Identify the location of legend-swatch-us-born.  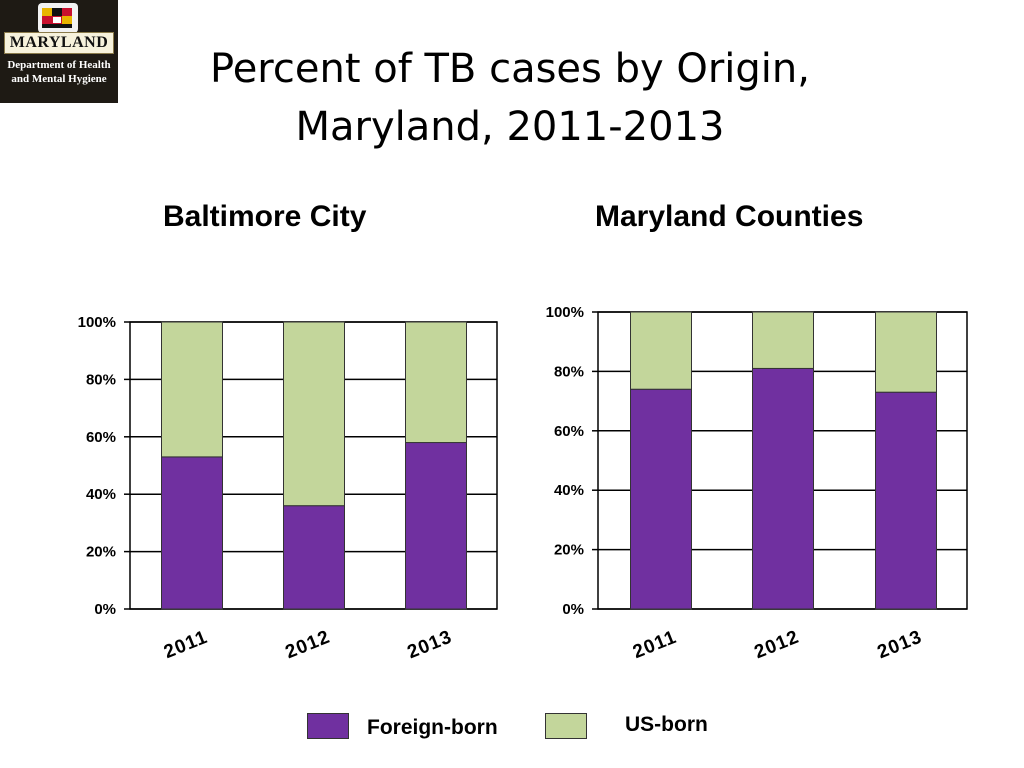
(566, 726).